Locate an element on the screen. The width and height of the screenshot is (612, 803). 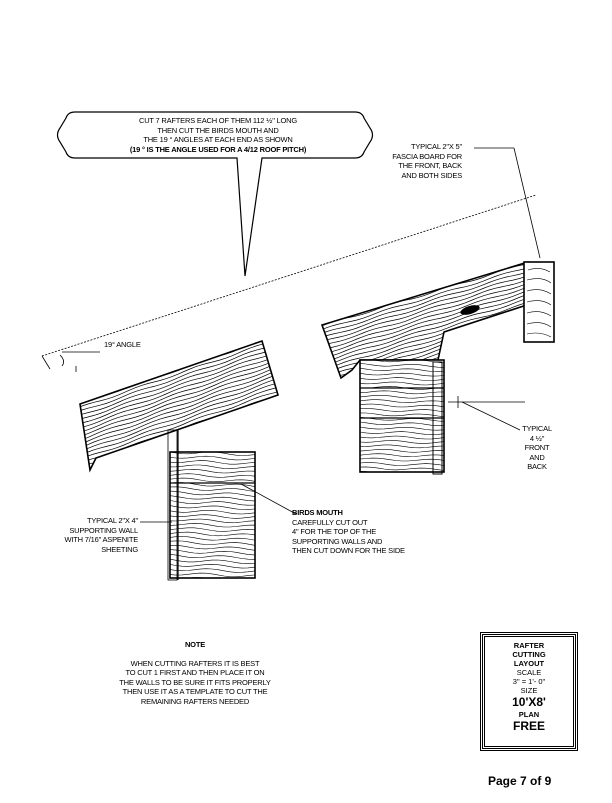
left-wall is located at coordinates (211, 505).